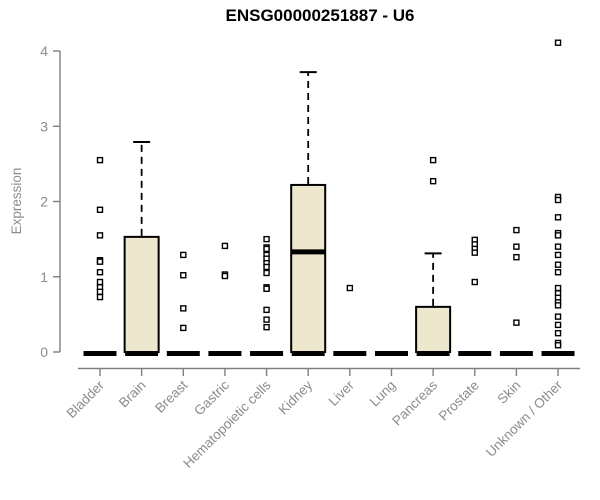 The image size is (600, 500). I want to click on x-tick-label-liver: Liver, so click(342, 393).